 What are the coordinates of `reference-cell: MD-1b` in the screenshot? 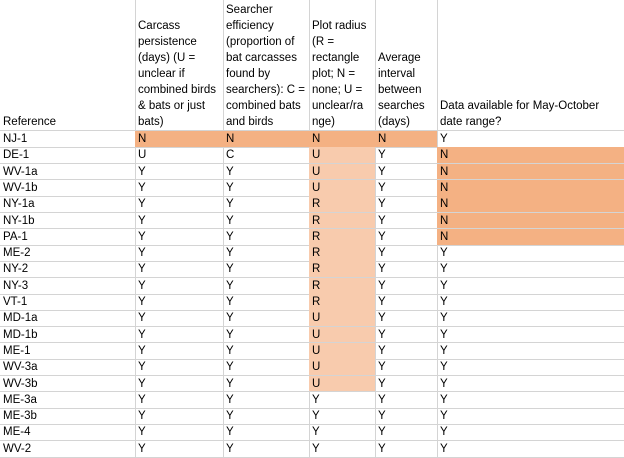 It's located at (20, 334).